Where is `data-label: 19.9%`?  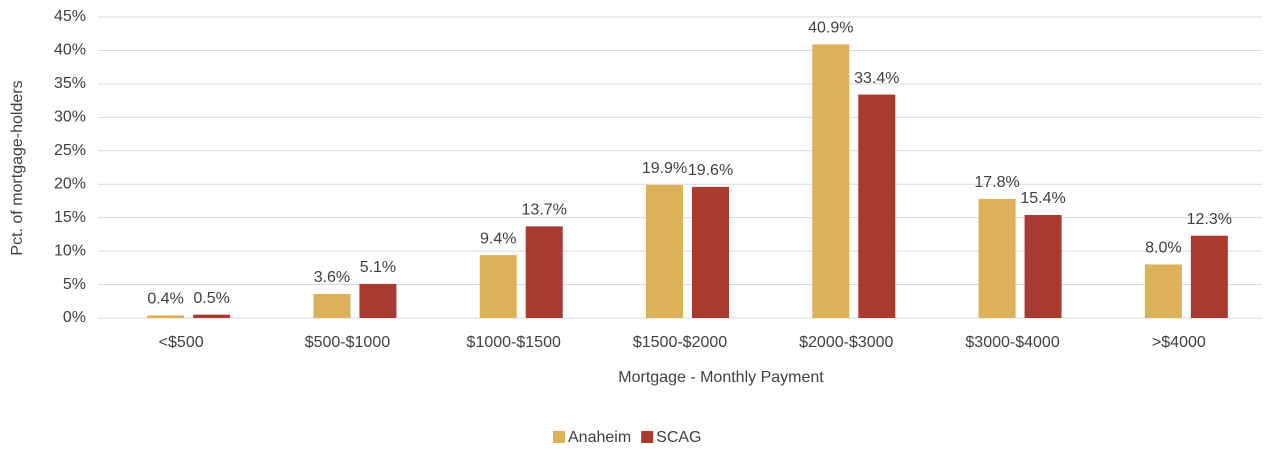
data-label: 19.9% is located at coordinates (664, 168).